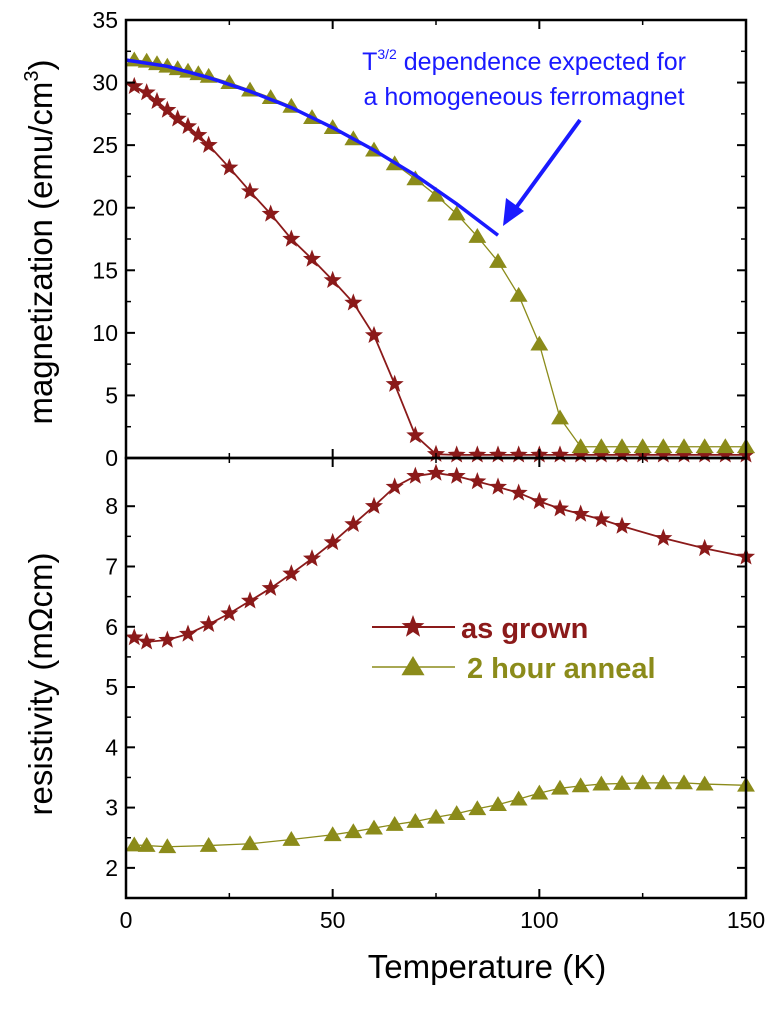  Describe the element at coordinates (111, 627) in the screenshot. I see `y-tick-label: 6` at that location.